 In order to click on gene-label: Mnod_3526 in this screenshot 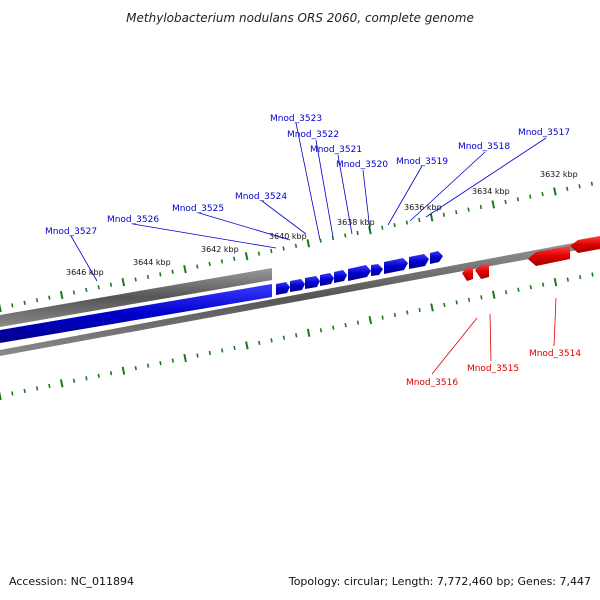, I will do `click(133, 220)`.